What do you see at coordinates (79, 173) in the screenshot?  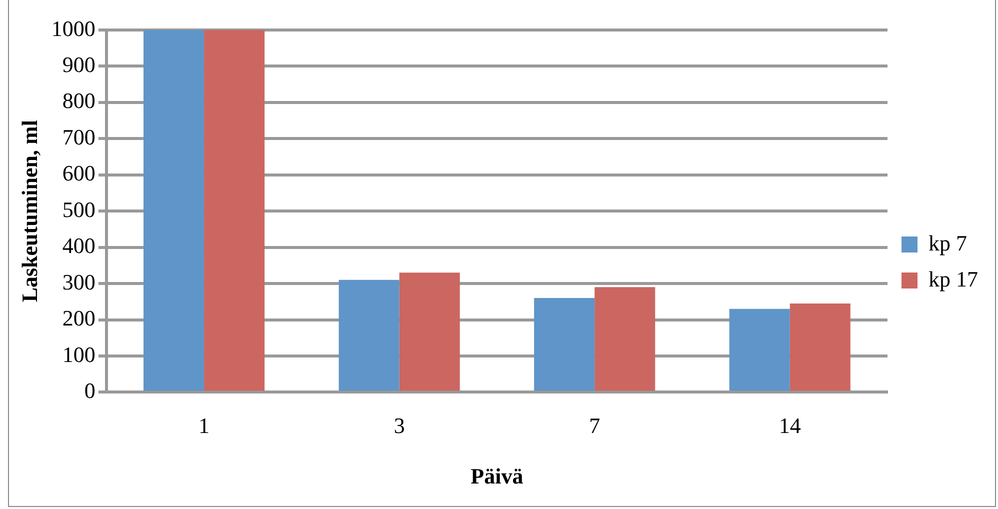 I see `y-tick-label: 600` at bounding box center [79, 173].